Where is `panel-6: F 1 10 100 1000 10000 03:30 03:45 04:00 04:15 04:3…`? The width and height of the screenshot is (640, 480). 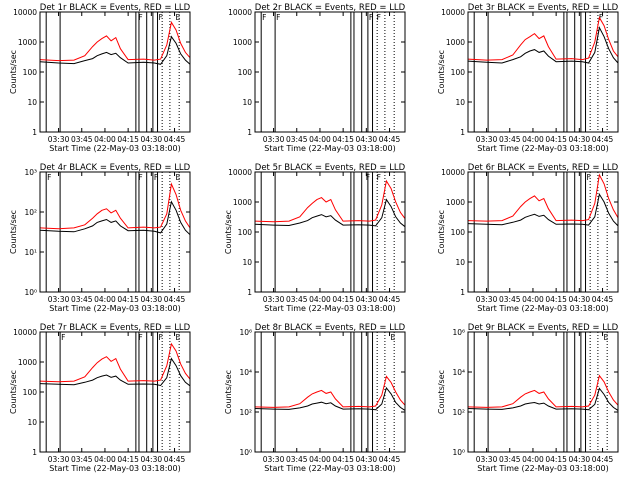
panel-6: F 1 10 100 1000 10000 03:30 03:45 04:00 04:15 04:3… is located at coordinates (528, 238).